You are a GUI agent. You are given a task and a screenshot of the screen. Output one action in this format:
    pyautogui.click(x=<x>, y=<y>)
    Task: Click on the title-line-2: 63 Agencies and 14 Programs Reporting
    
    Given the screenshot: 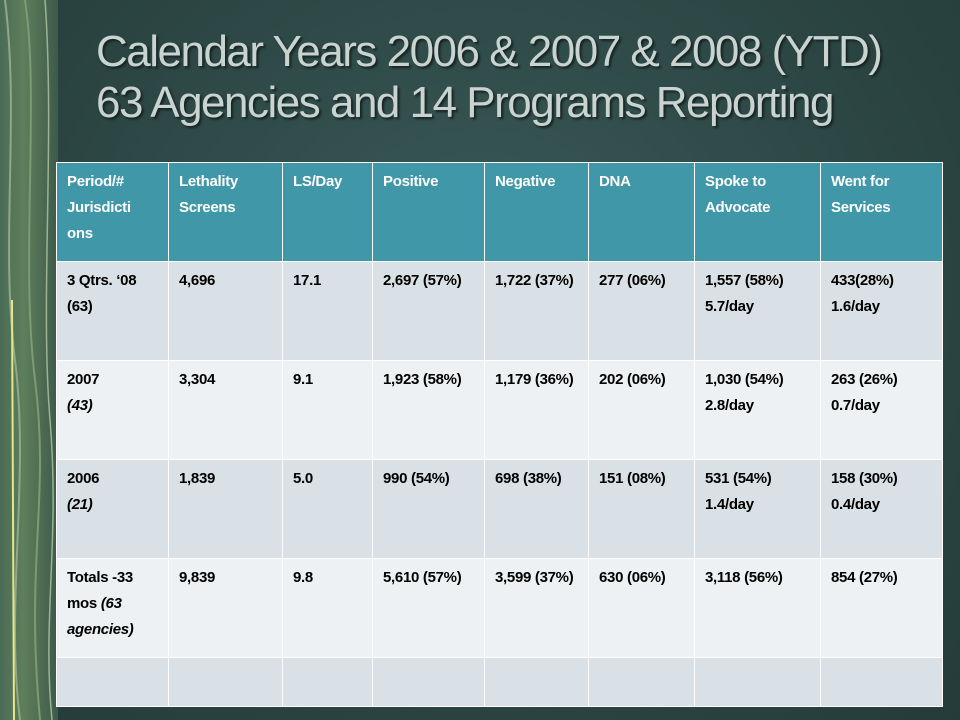 What is the action you would take?
    pyautogui.click(x=465, y=102)
    